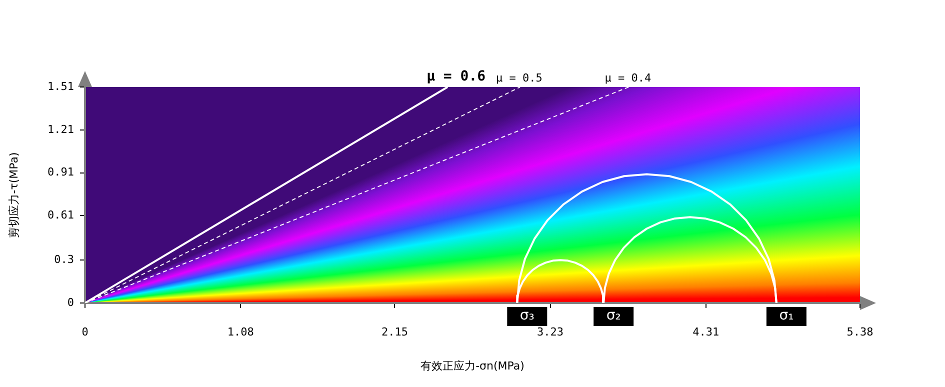 The width and height of the screenshot is (945, 387). I want to click on x-tick-label: 2.15, so click(394, 331).